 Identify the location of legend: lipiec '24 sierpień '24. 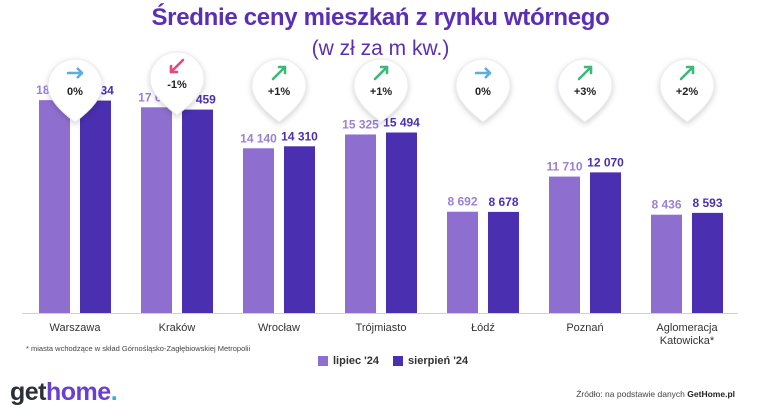
(400, 361).